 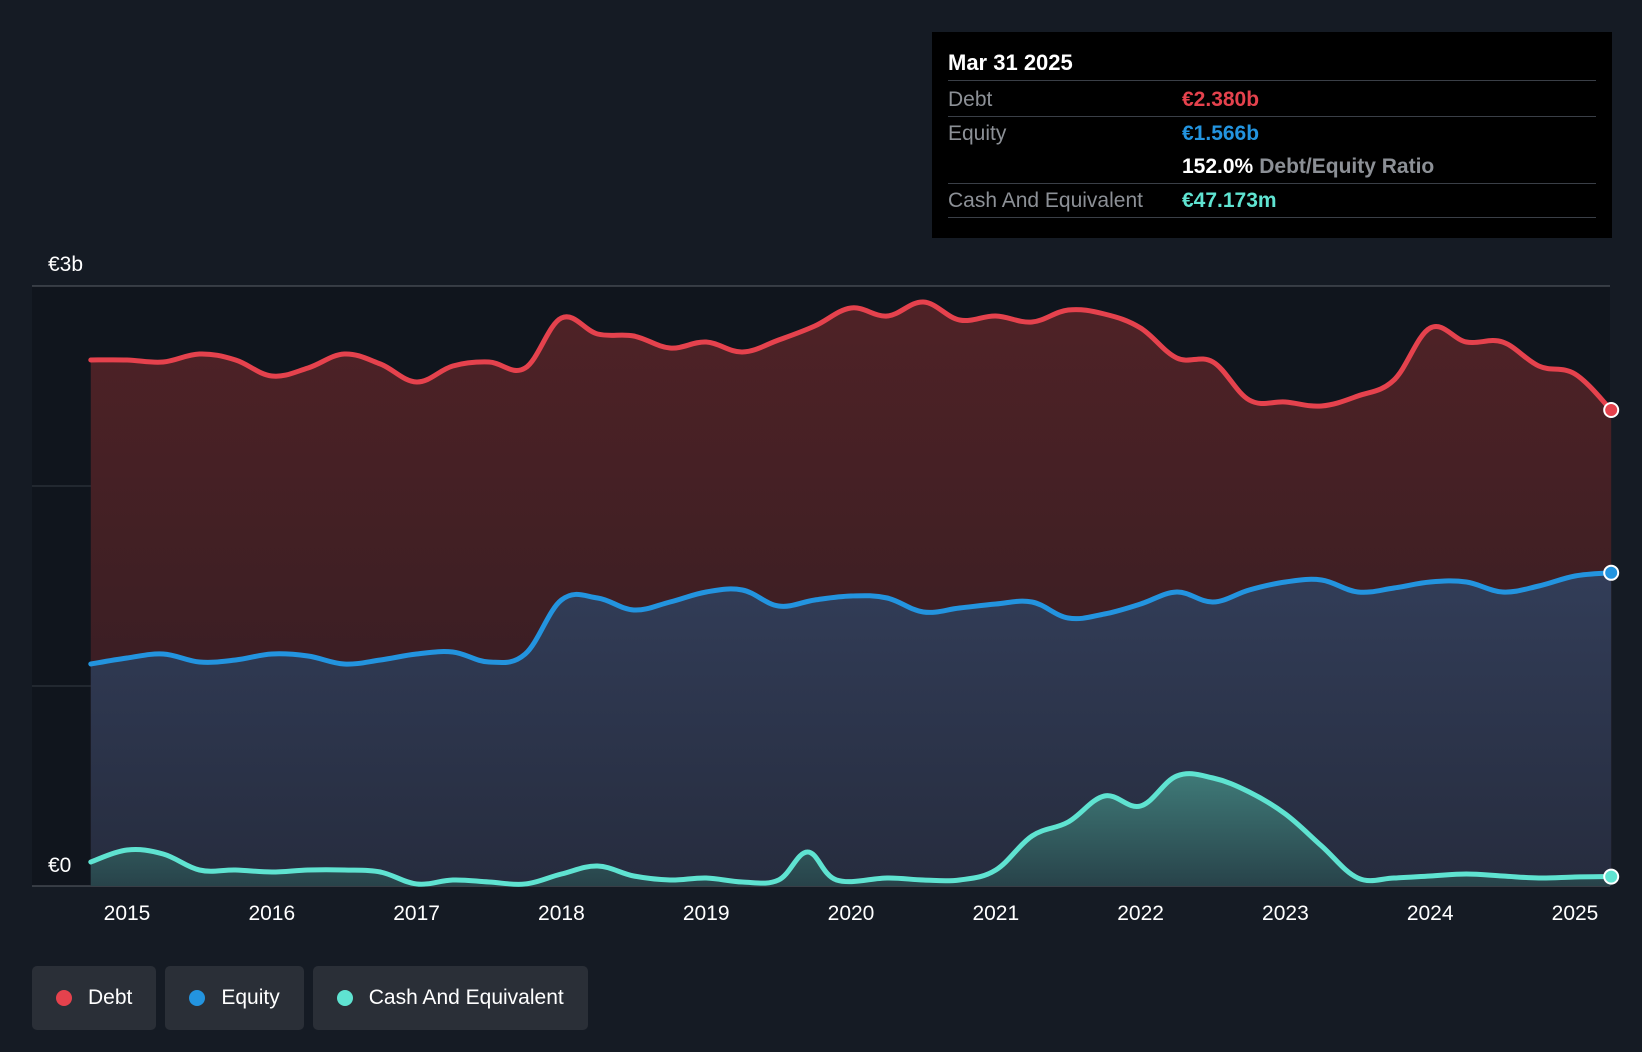 I want to click on legend-item-debt: Debt, so click(x=94, y=998).